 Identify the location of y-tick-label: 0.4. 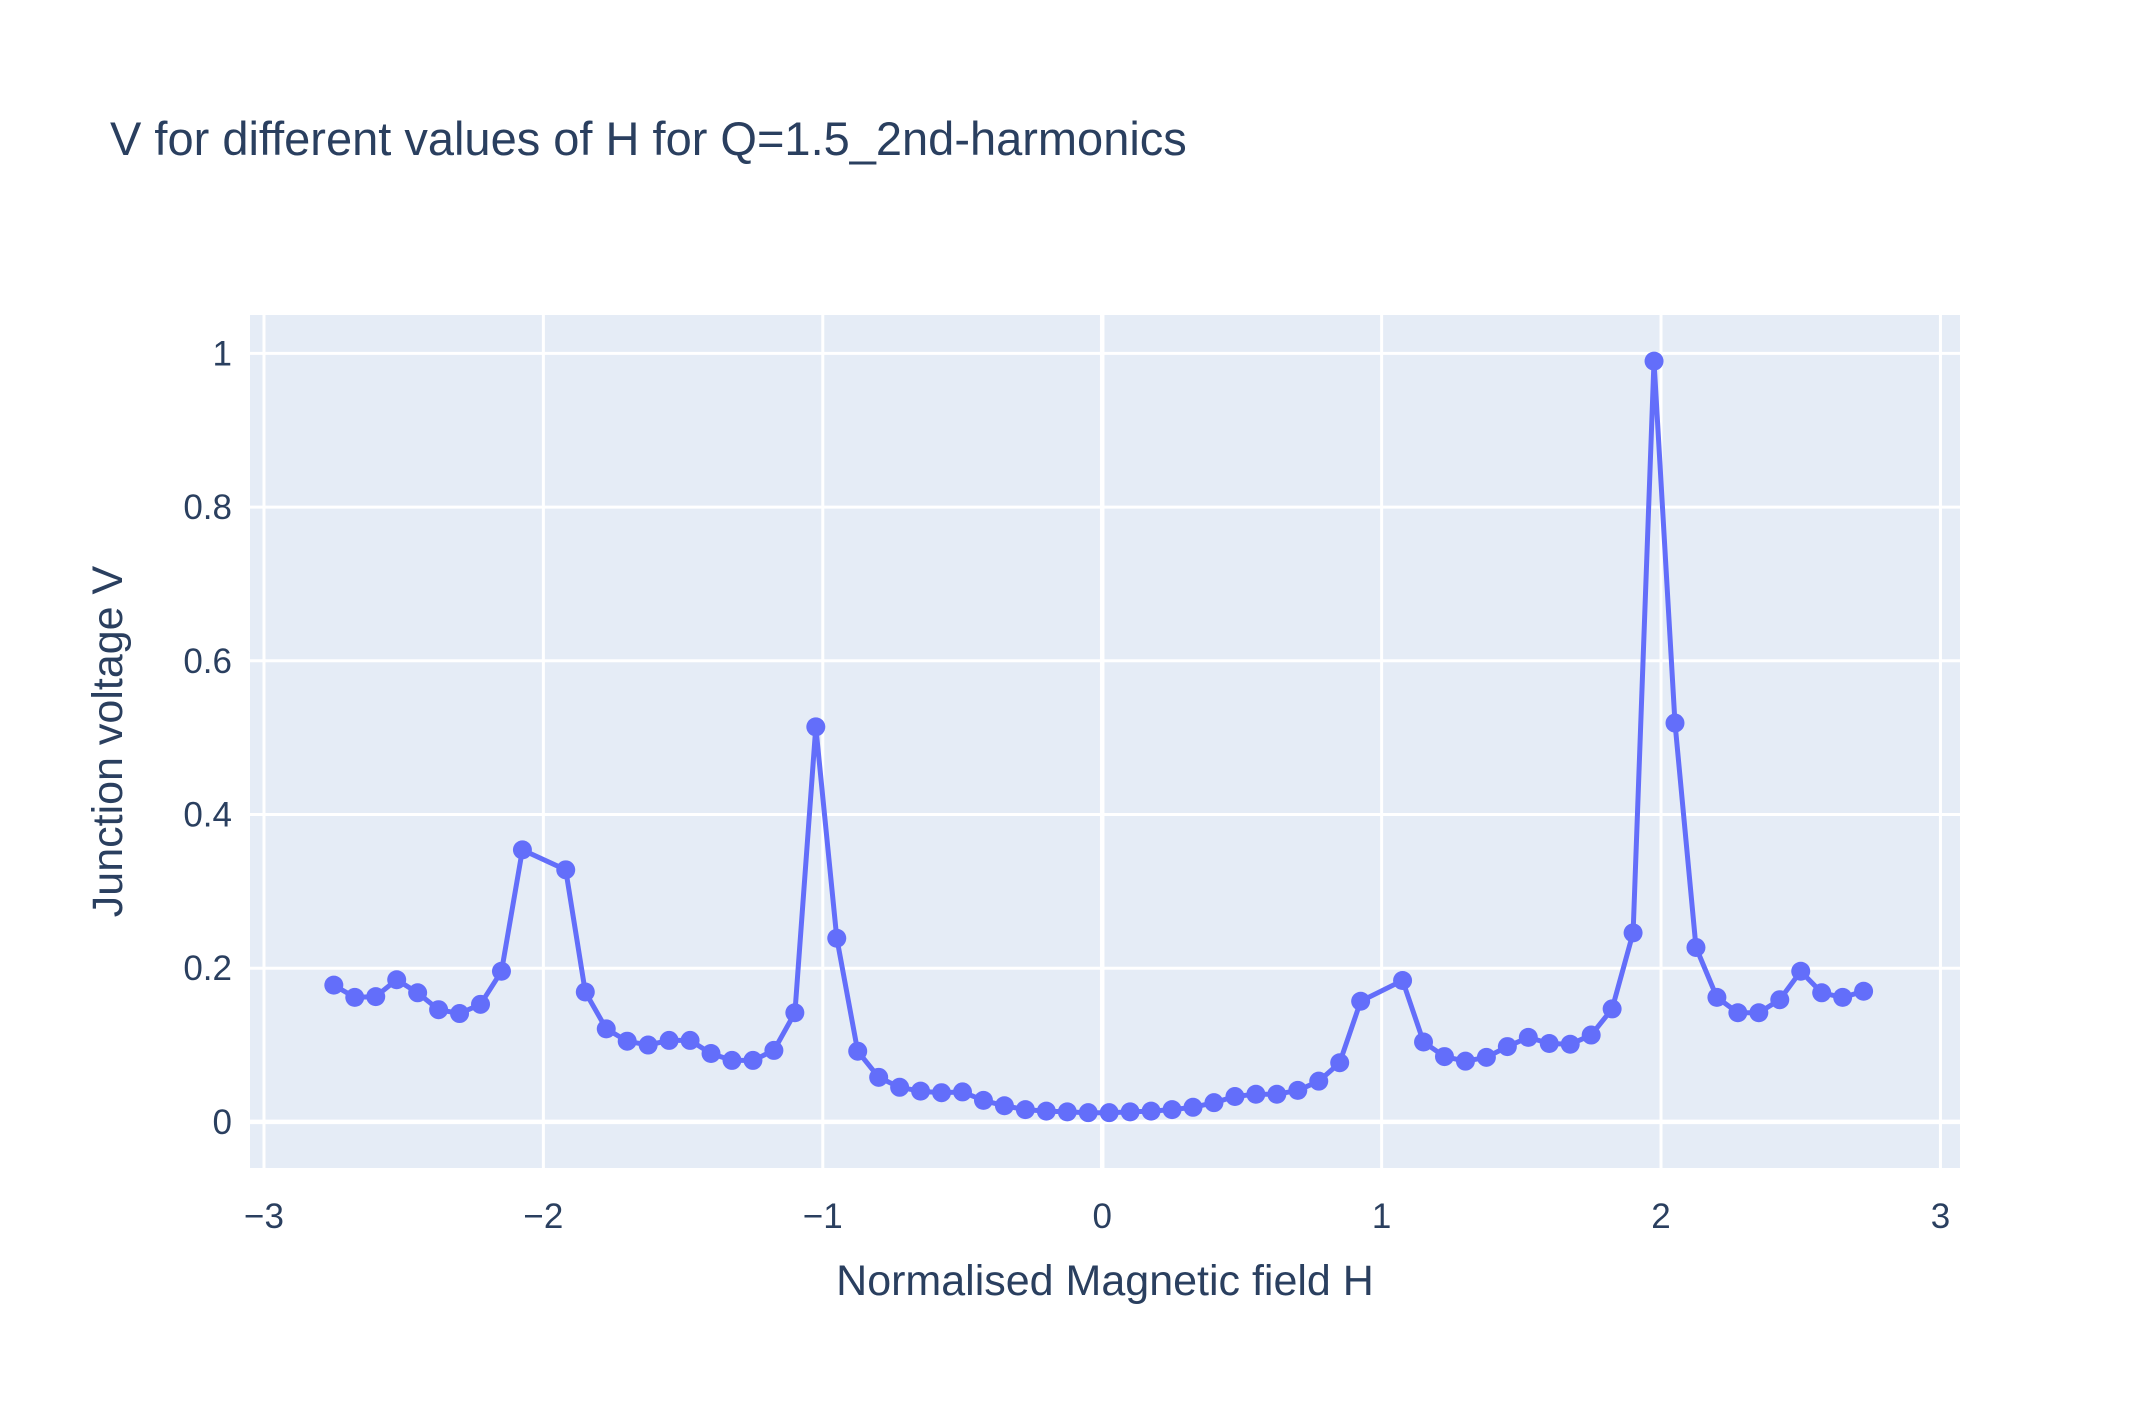
(207, 815).